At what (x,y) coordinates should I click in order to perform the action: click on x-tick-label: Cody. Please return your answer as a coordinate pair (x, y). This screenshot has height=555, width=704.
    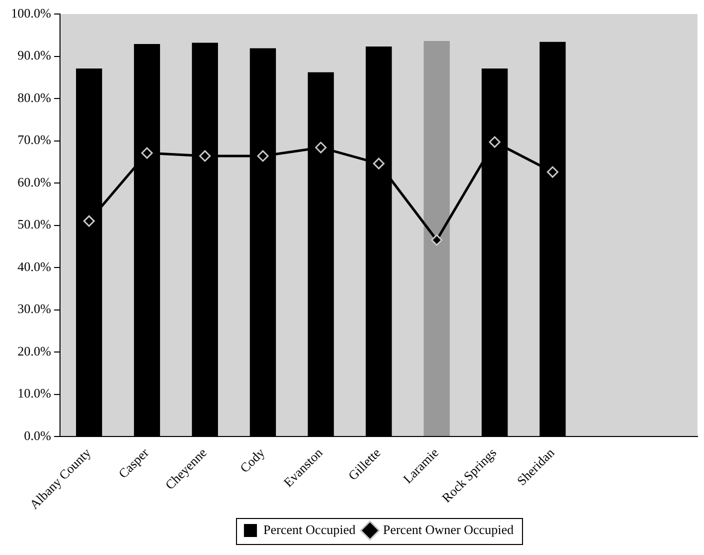
    Looking at the image, I should click on (252, 460).